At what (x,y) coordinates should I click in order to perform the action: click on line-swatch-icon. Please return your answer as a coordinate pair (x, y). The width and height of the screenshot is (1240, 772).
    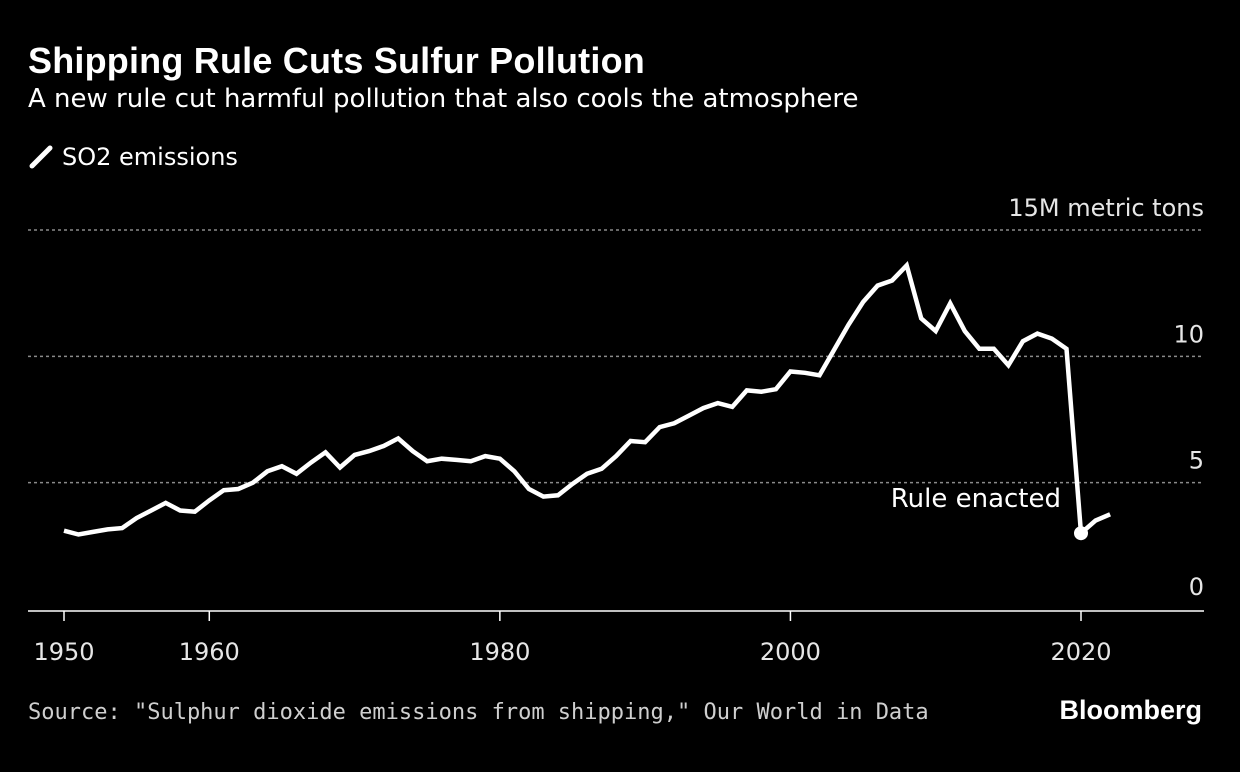
    Looking at the image, I should click on (41, 157).